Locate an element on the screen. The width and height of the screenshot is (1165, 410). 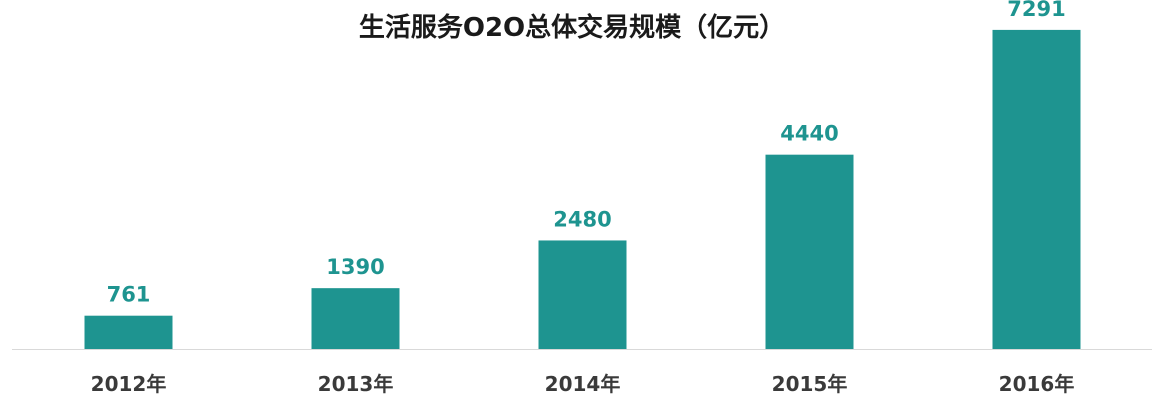
value-label-3: 4440 is located at coordinates (809, 134).